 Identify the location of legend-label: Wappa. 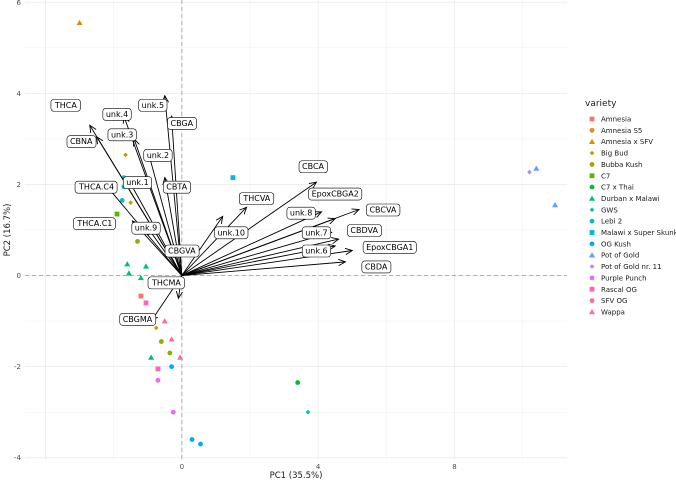
(613, 312).